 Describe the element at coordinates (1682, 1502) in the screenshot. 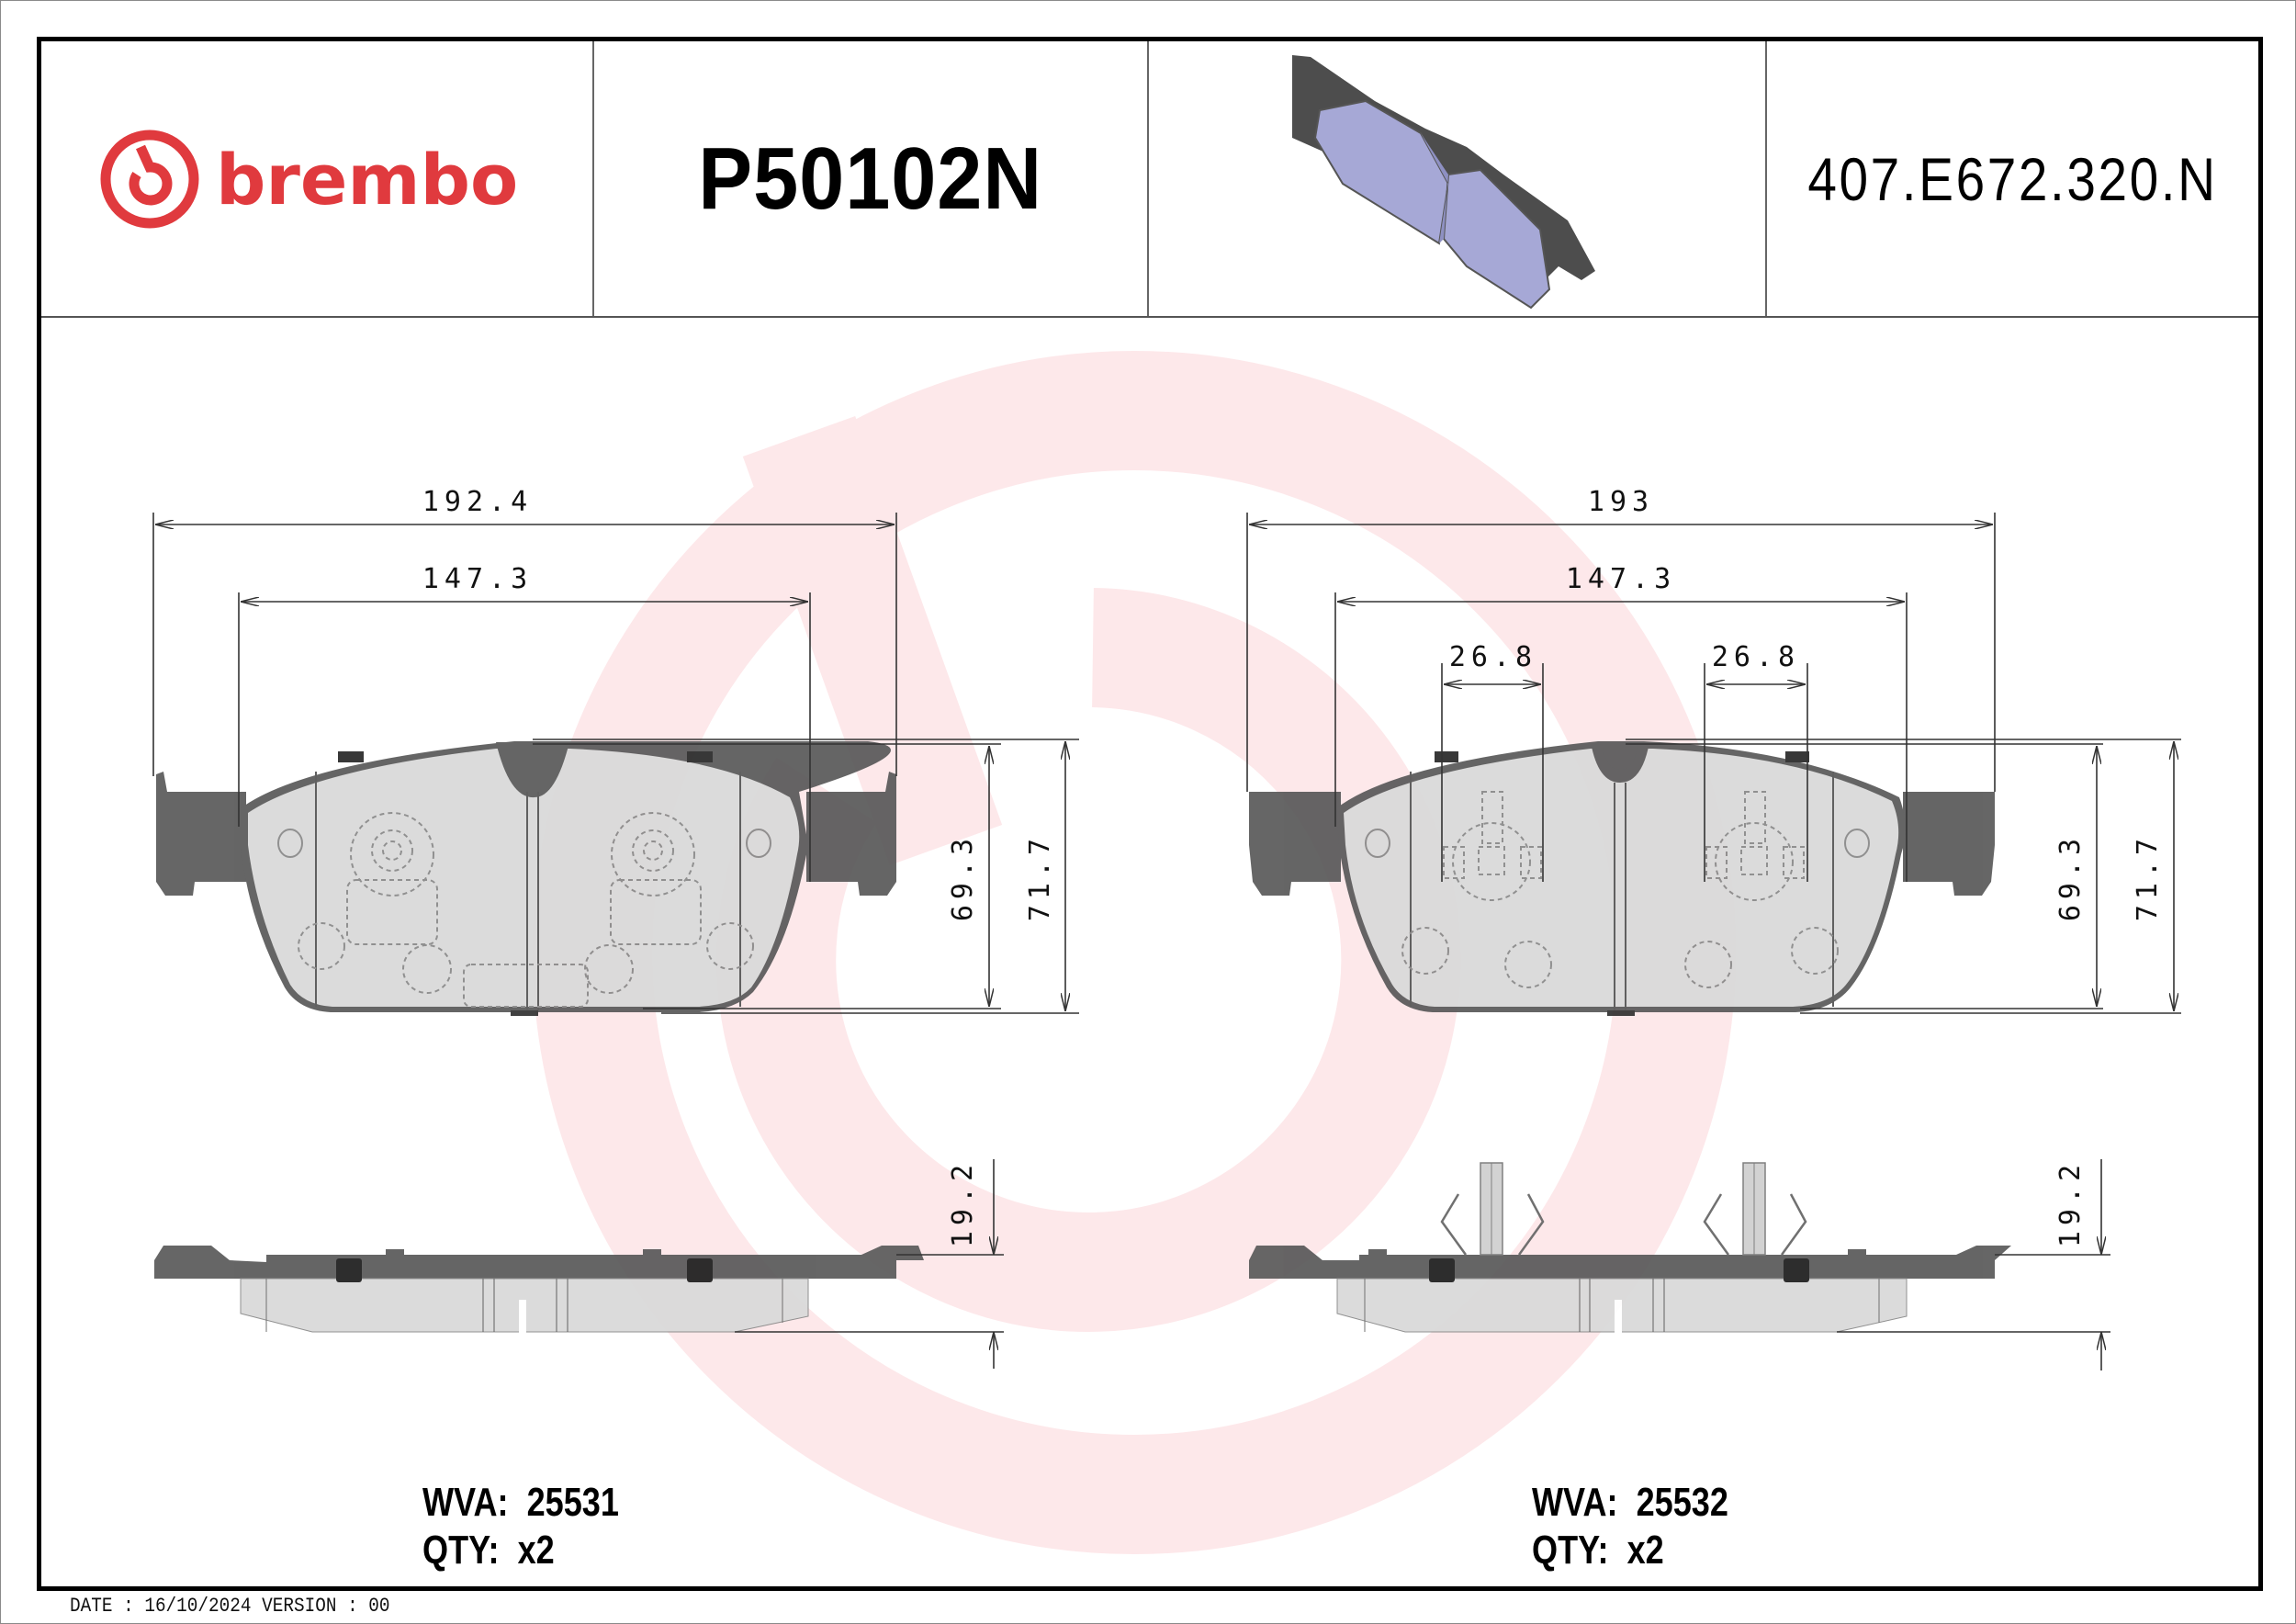

I see `wva-value: 25532` at that location.